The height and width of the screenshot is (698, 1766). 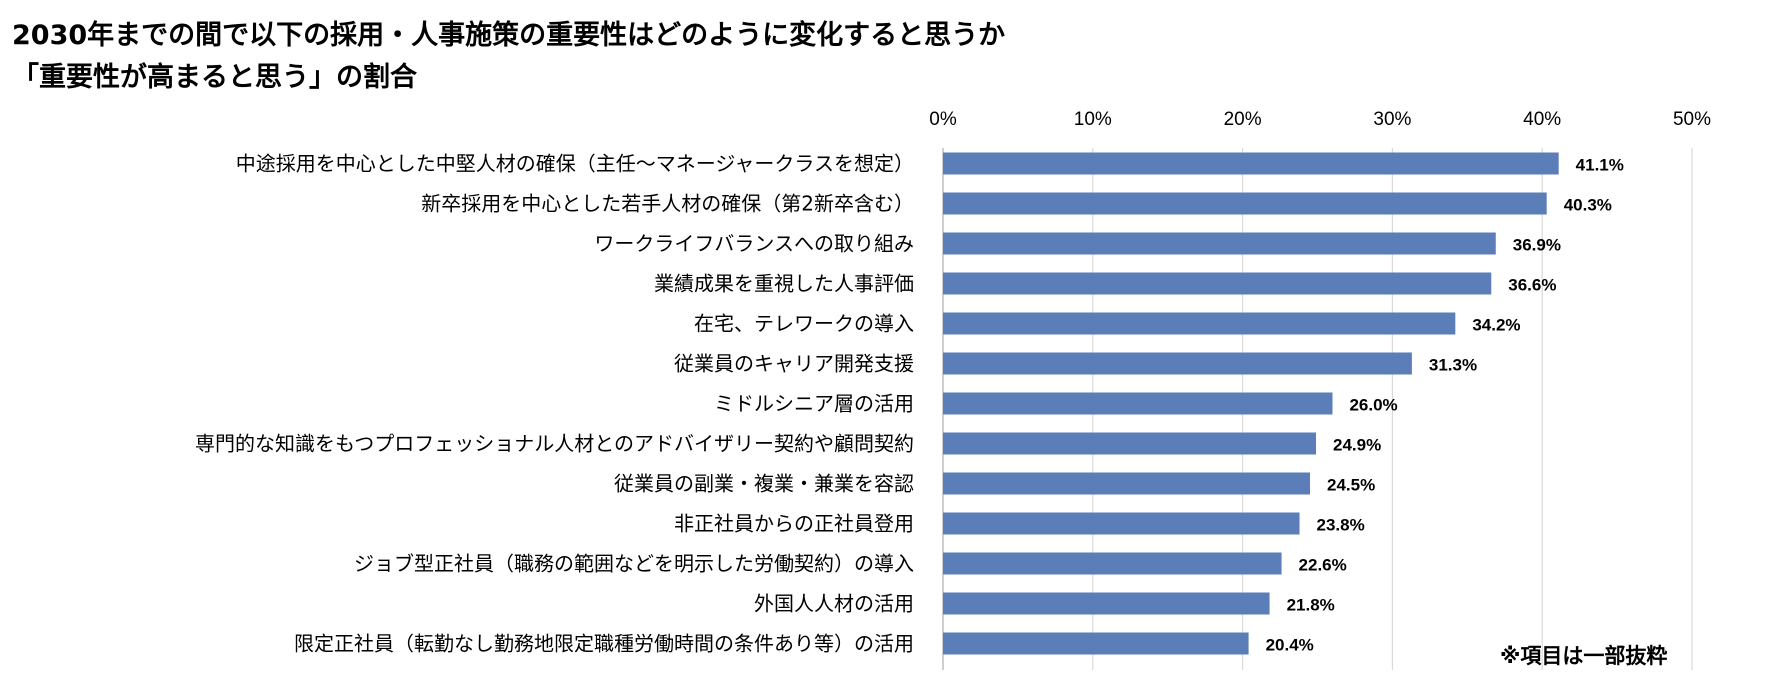 I want to click on x-tick-label: 0%, so click(x=943, y=119).